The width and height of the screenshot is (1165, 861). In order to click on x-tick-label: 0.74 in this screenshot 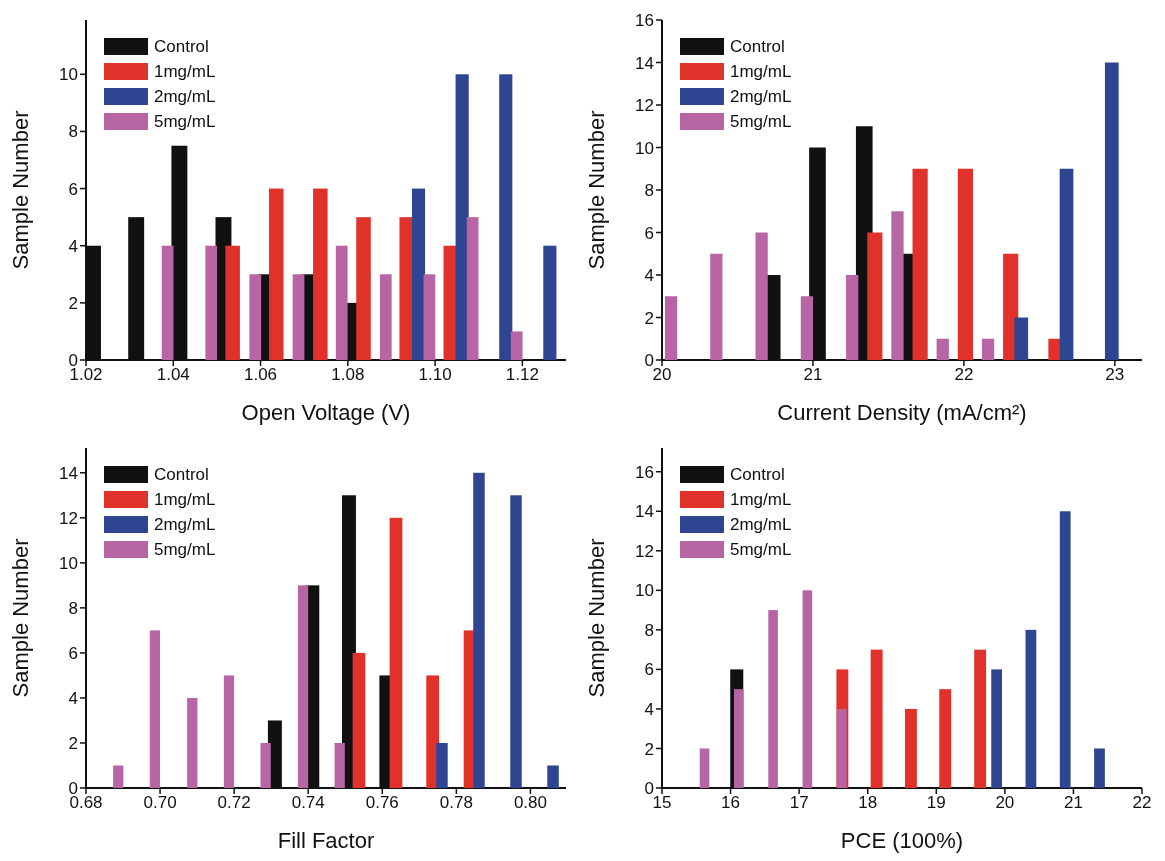, I will do `click(308, 803)`.